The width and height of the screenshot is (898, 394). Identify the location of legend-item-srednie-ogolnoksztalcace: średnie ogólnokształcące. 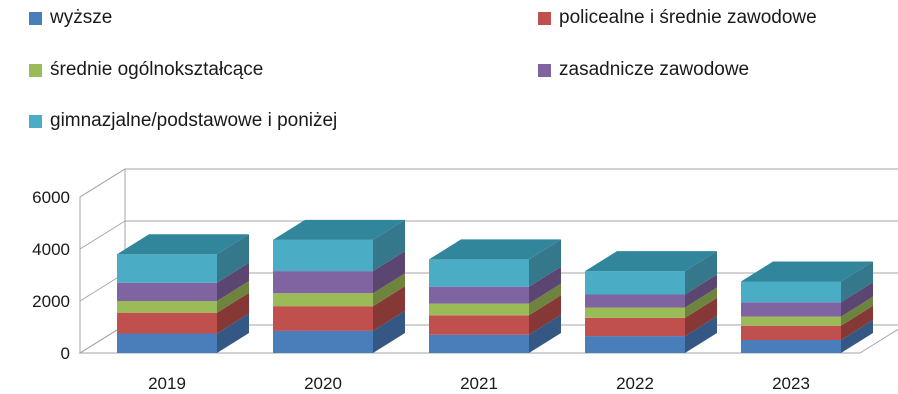
(146, 70).